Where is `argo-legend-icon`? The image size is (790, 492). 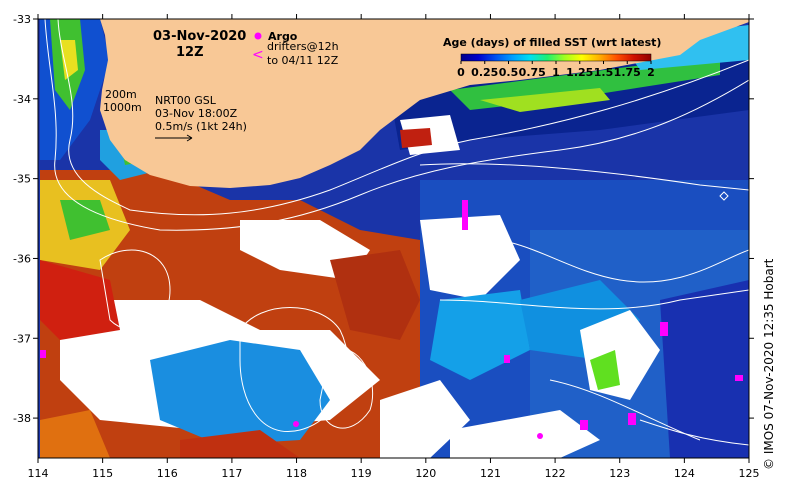
argo-legend-icon is located at coordinates (258, 36).